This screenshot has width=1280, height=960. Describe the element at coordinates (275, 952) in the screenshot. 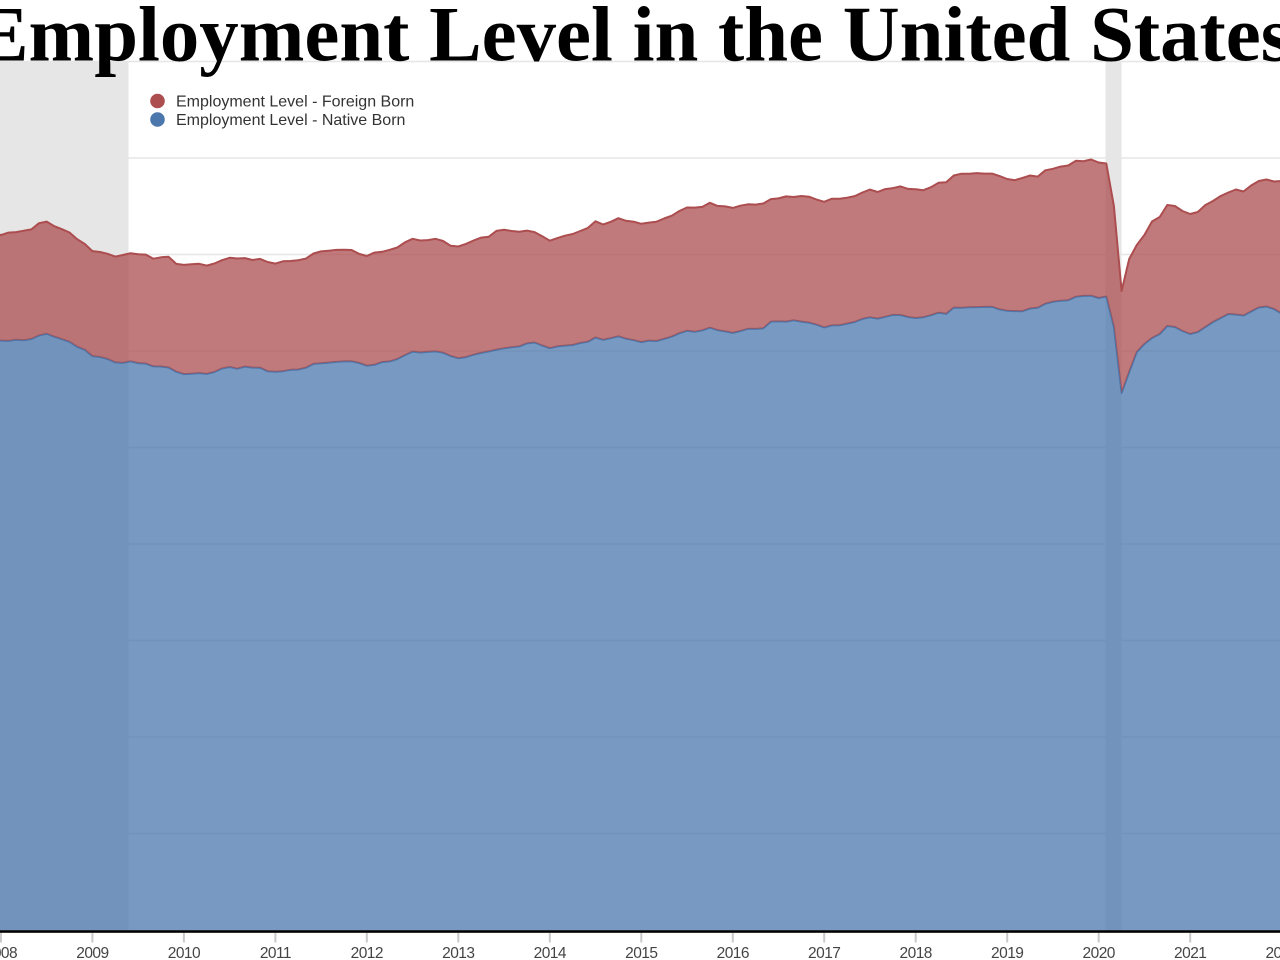

I see `svg-text: 2011` at that location.